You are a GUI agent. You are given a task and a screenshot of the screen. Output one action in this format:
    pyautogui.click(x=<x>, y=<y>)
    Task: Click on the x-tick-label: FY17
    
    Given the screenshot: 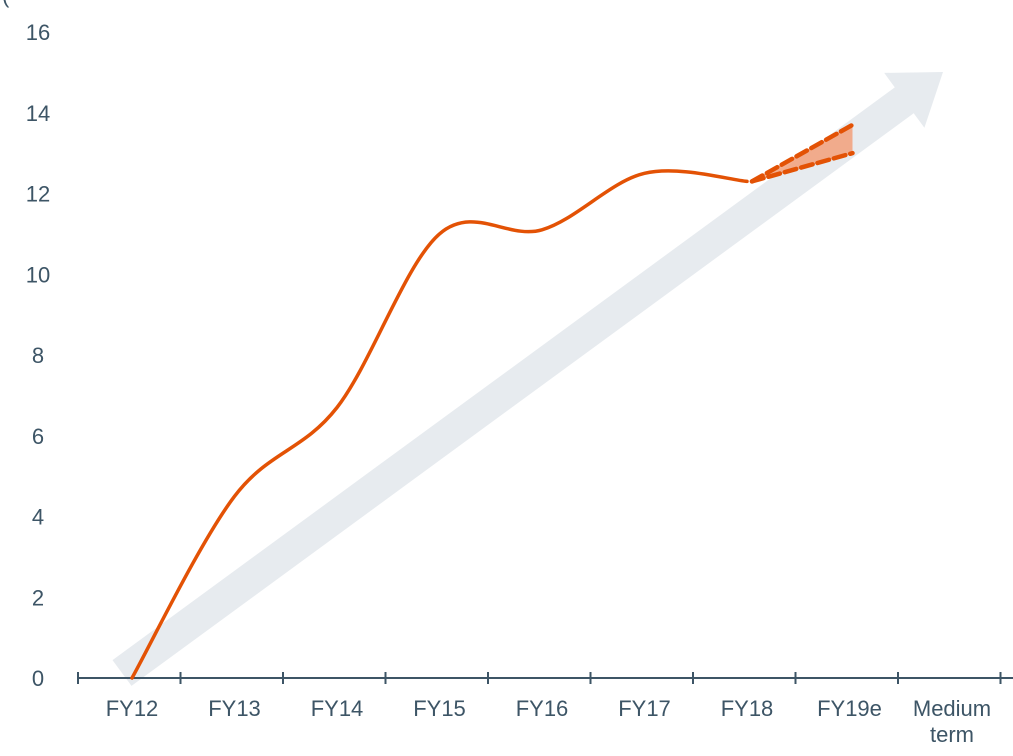 What is the action you would take?
    pyautogui.click(x=644, y=708)
    